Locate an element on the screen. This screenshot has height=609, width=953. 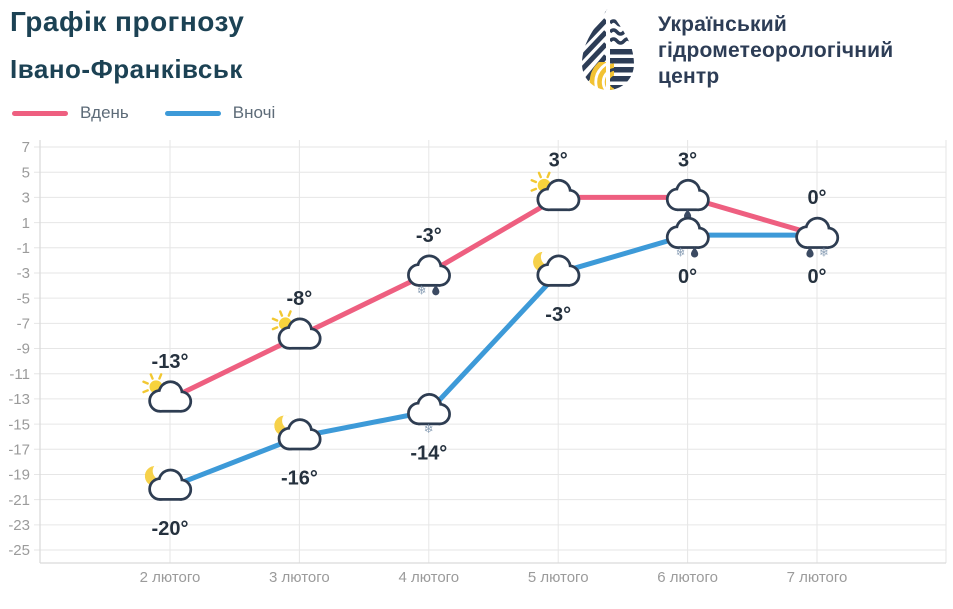
y-tick-label: -19 is located at coordinates (19, 475).